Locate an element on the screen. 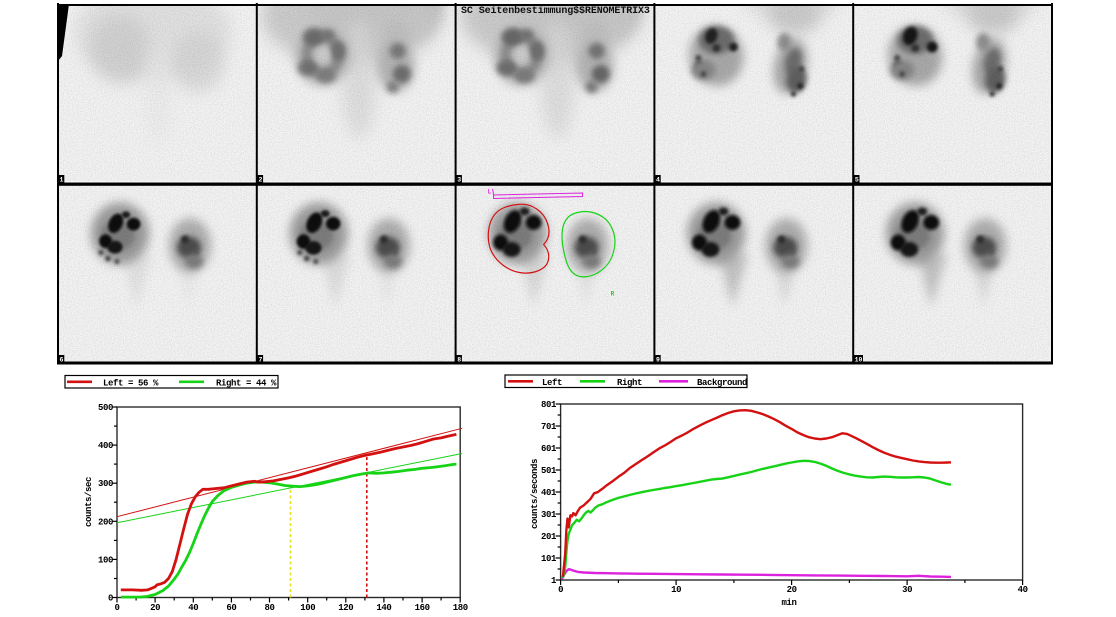  svg-text: 200 is located at coordinates (105, 522).